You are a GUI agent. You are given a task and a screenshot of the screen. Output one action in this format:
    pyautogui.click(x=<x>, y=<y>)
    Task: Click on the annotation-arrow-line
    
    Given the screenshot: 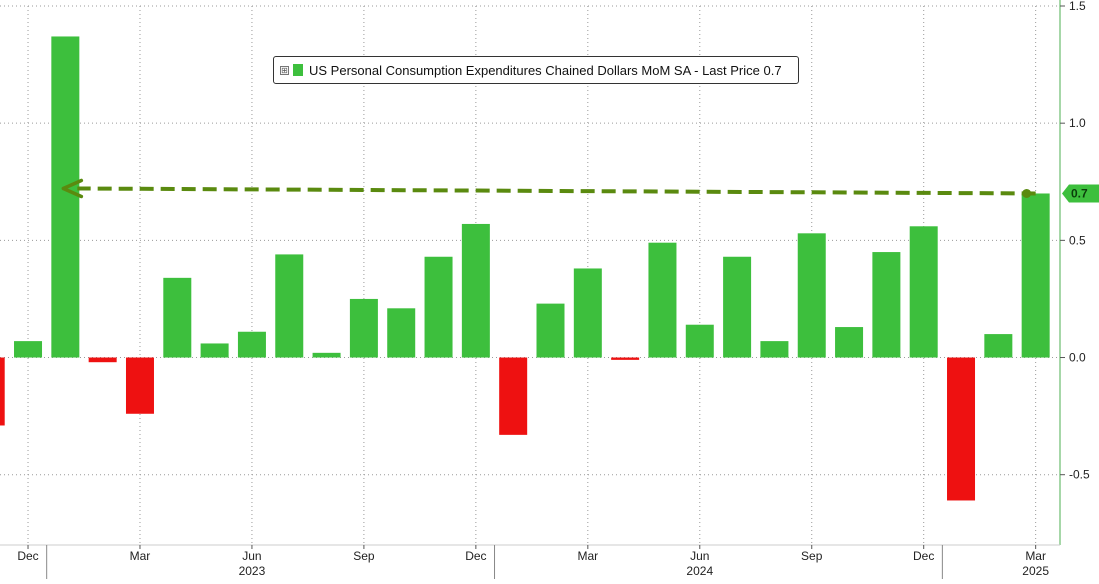 What is the action you would take?
    pyautogui.click(x=556, y=191)
    